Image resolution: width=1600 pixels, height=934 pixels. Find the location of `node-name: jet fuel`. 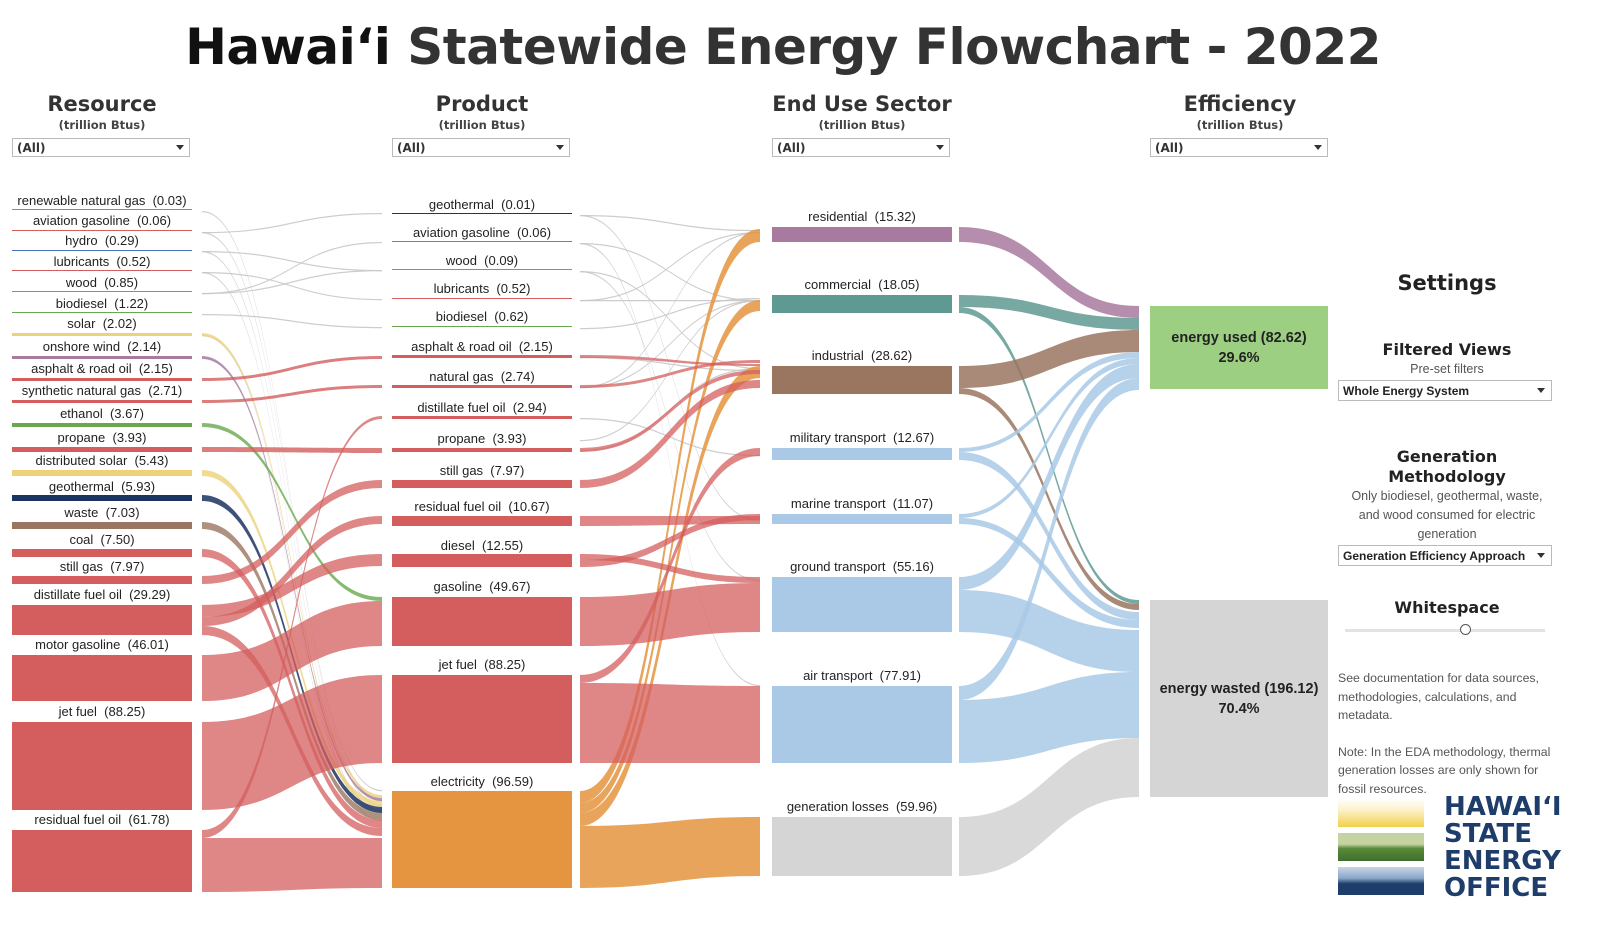

node-name: jet fuel is located at coordinates (77, 711).